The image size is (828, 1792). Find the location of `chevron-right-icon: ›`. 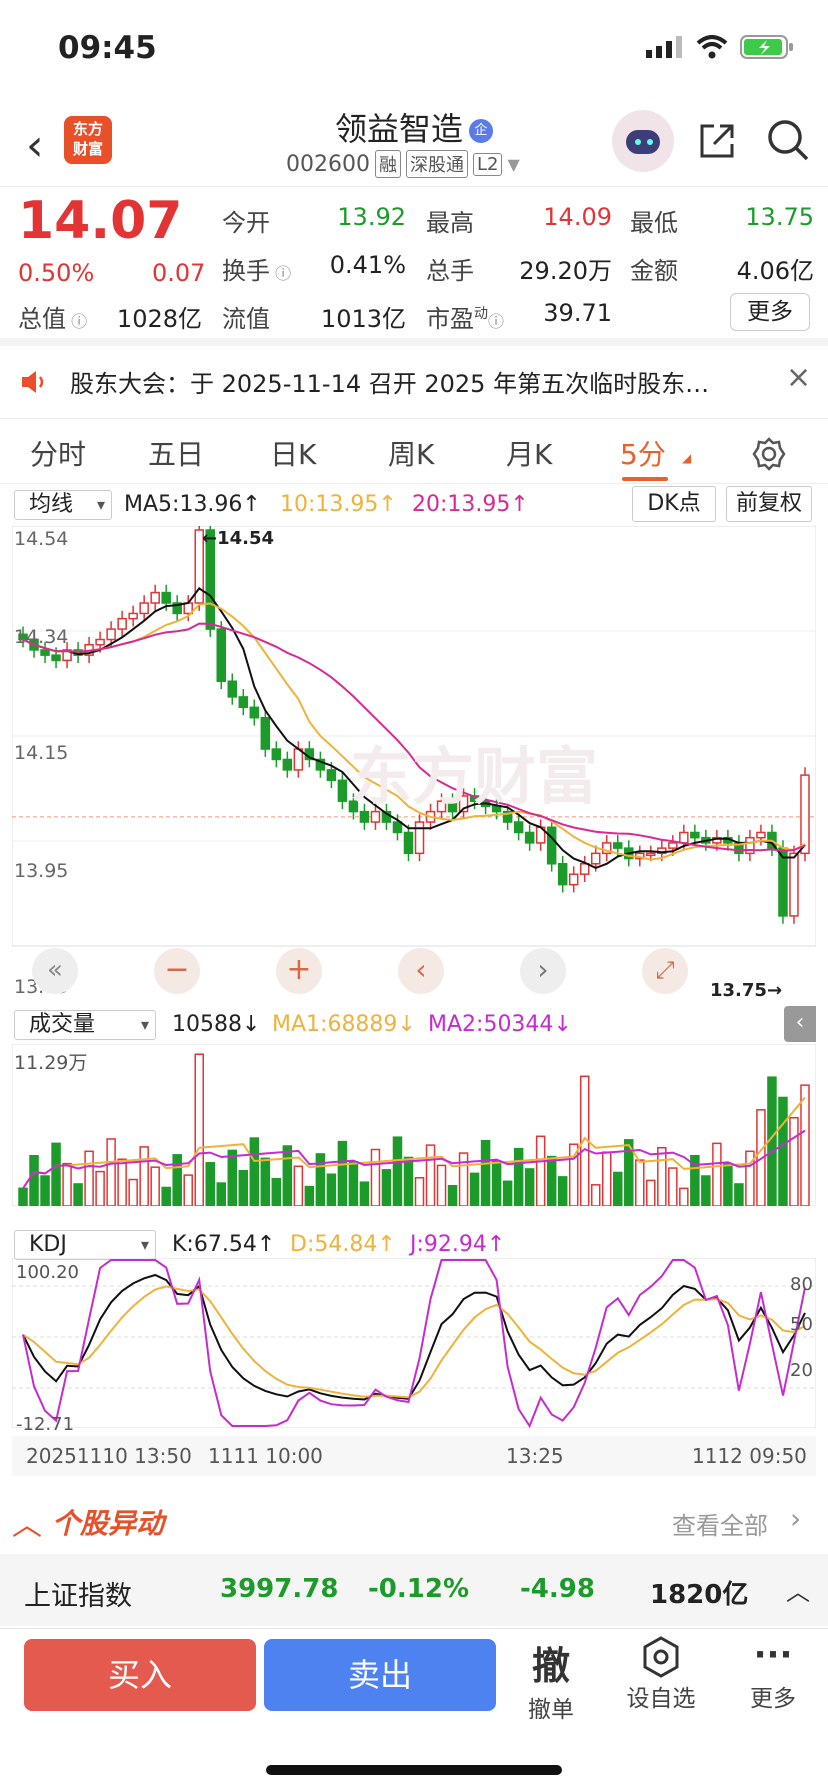

chevron-right-icon: › is located at coordinates (796, 1518).